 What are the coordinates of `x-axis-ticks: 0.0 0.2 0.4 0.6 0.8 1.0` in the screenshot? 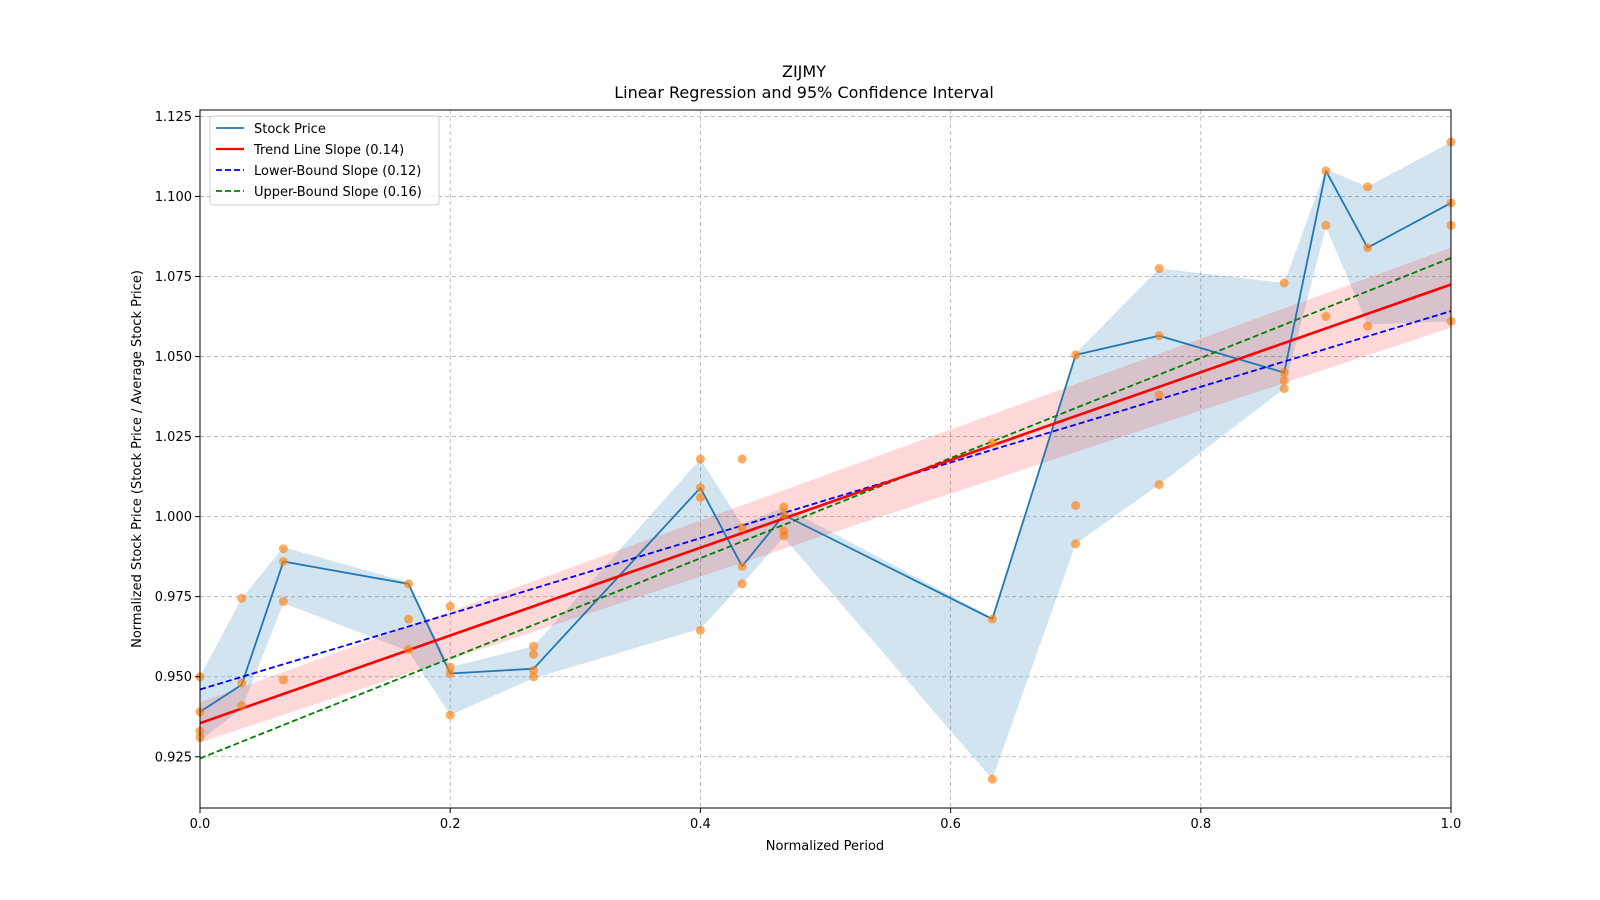 It's located at (826, 820).